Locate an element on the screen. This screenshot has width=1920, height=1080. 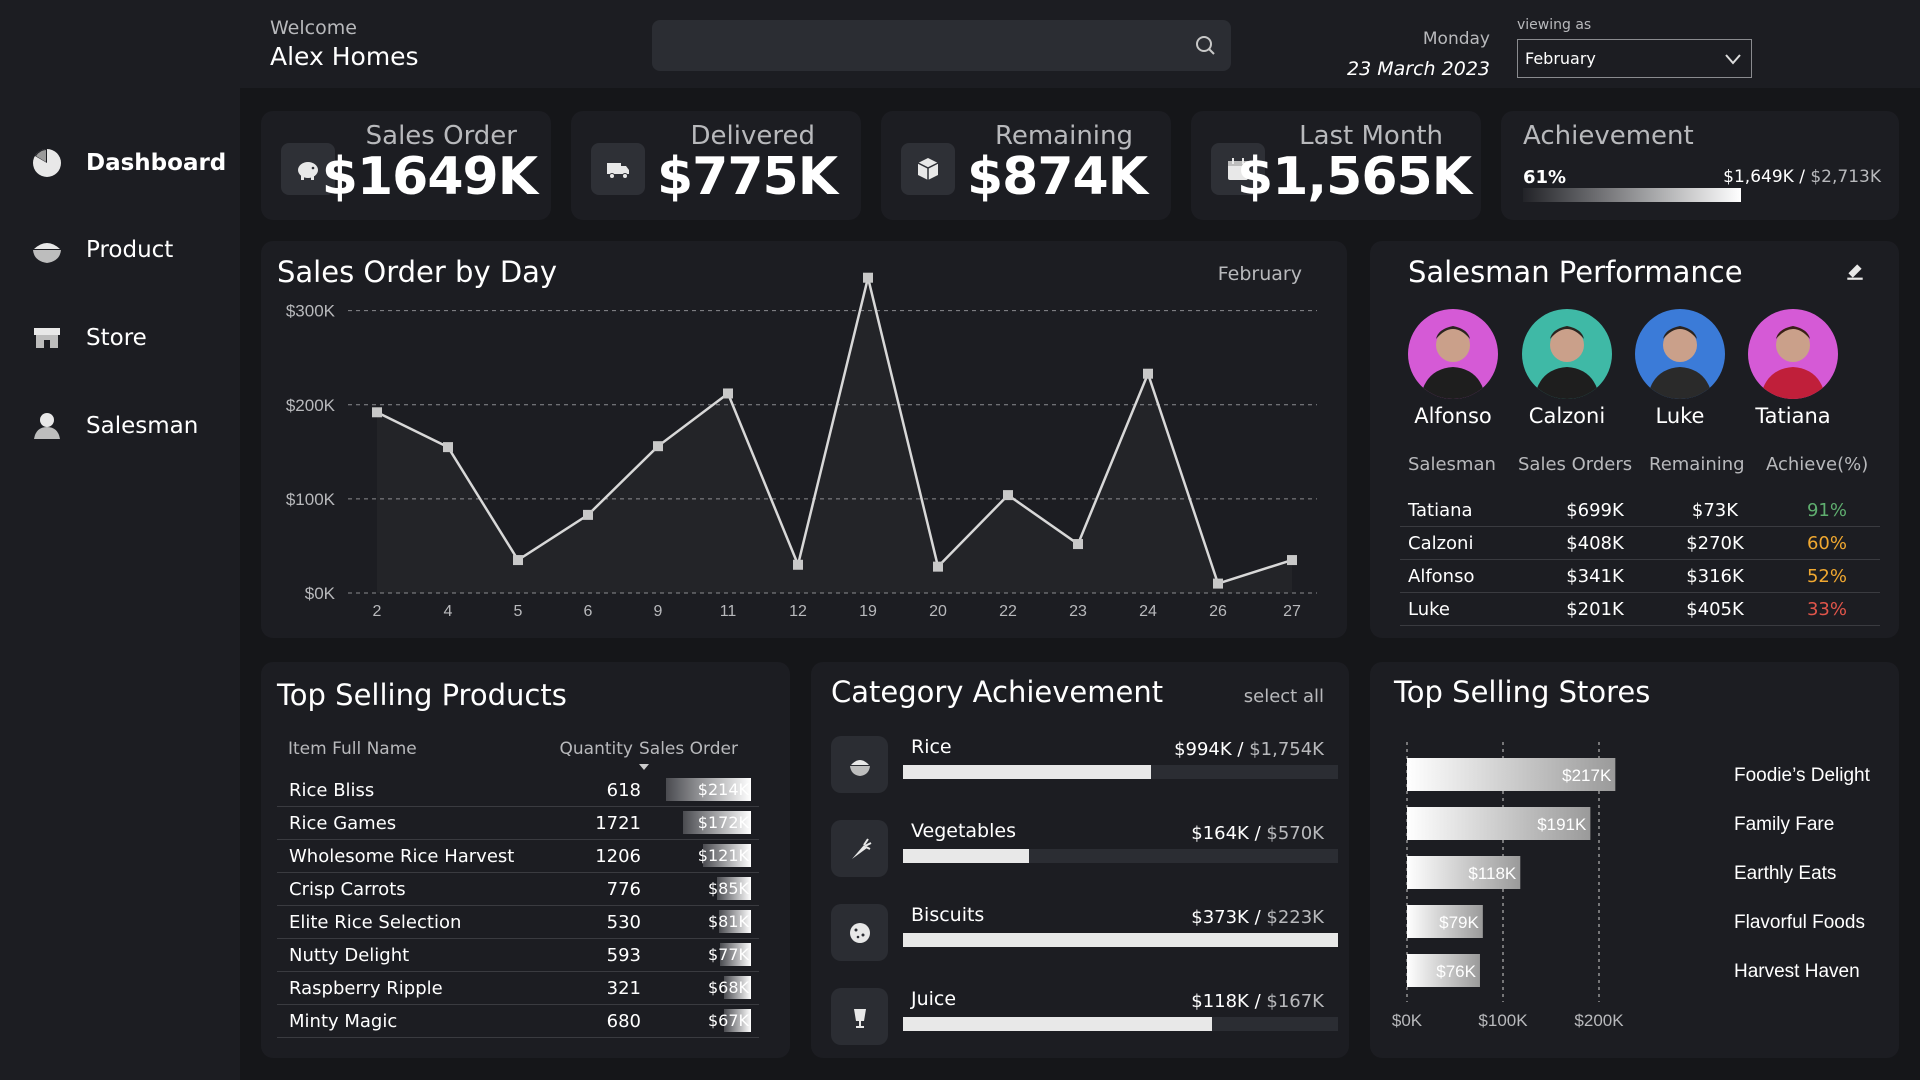
x-tick-label: $200K is located at coordinates (1599, 1020).